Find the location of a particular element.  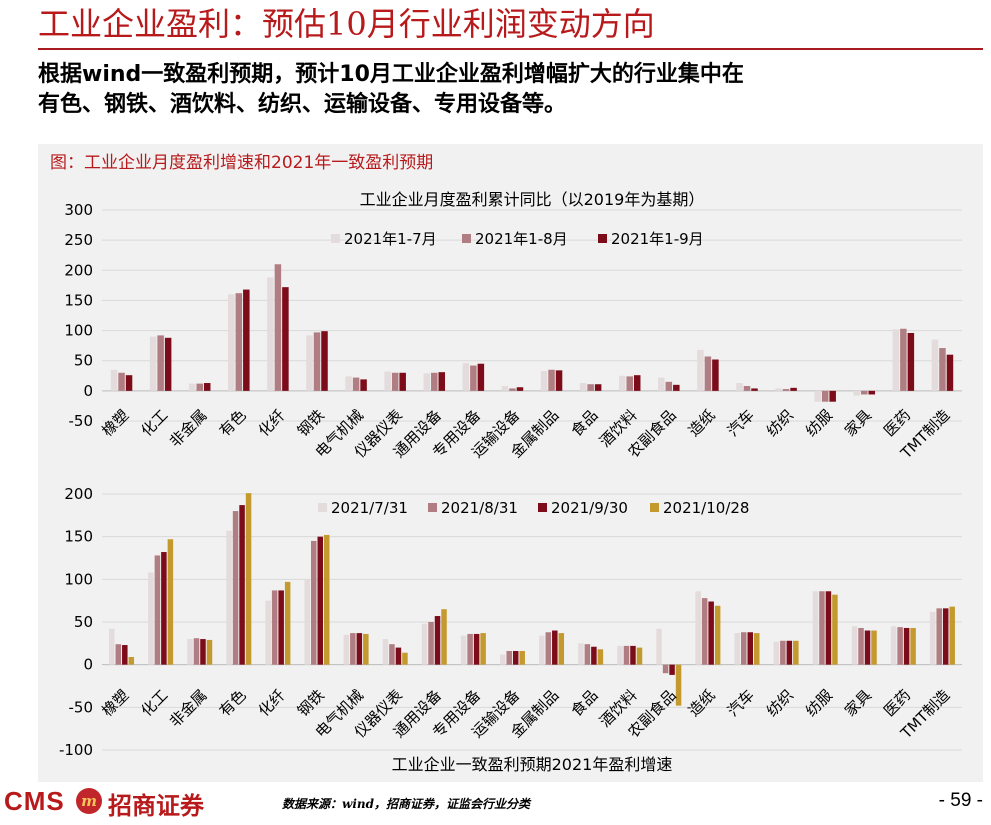

x-category-label: 钢铁 is located at coordinates (311, 703).